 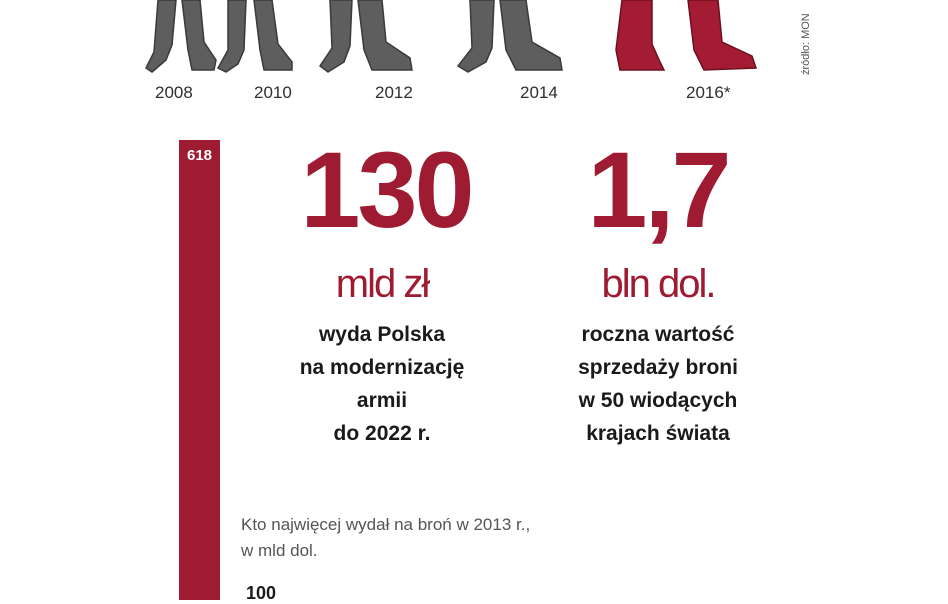 I want to click on soldier-legs-2008, so click(x=161, y=36).